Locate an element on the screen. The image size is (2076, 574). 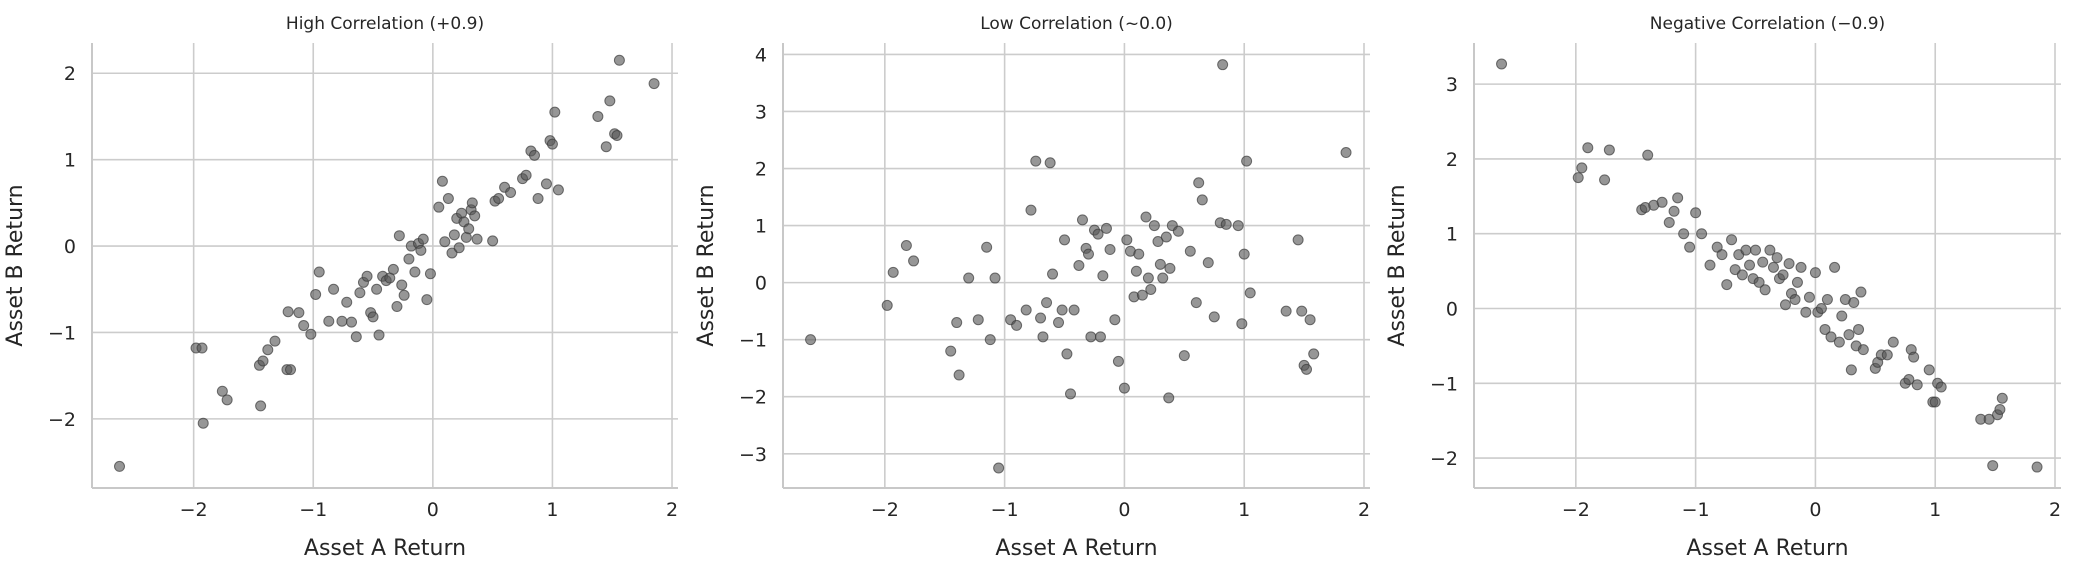
y-tick-label: 4 is located at coordinates (761, 55).